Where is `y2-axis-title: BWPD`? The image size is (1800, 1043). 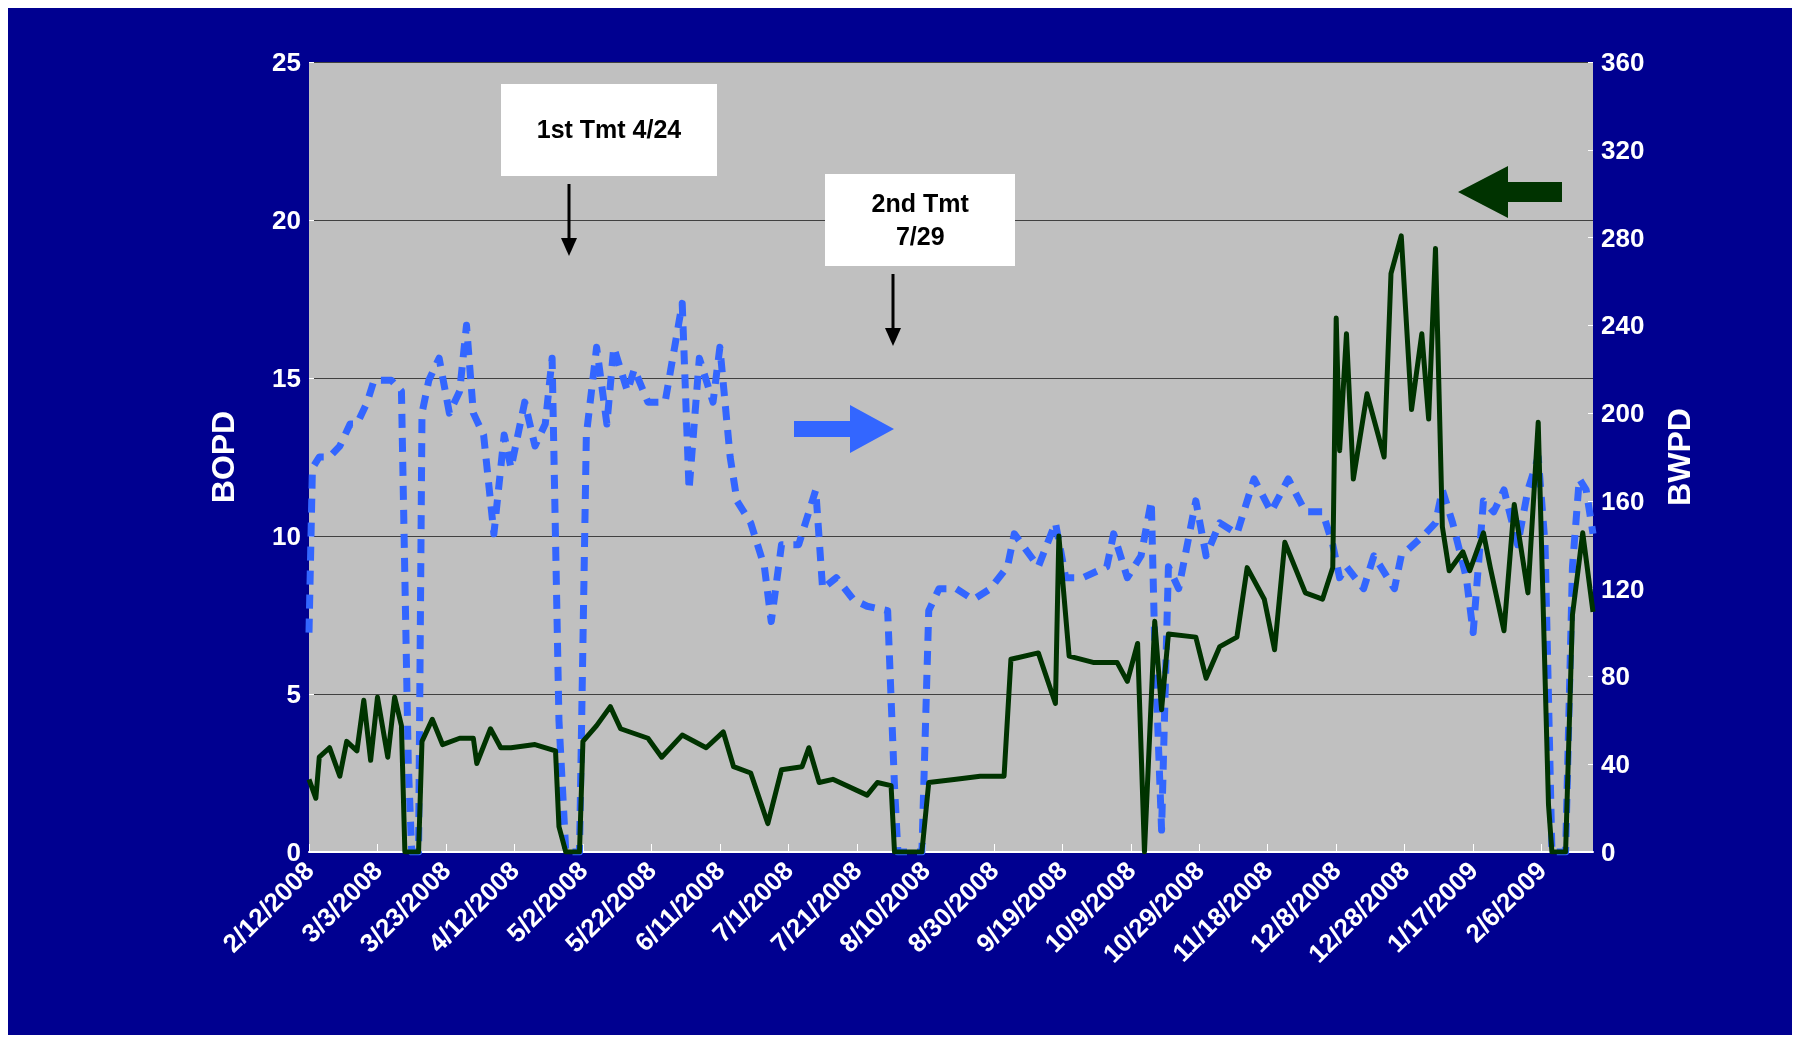
y2-axis-title: BWPD is located at coordinates (1679, 457).